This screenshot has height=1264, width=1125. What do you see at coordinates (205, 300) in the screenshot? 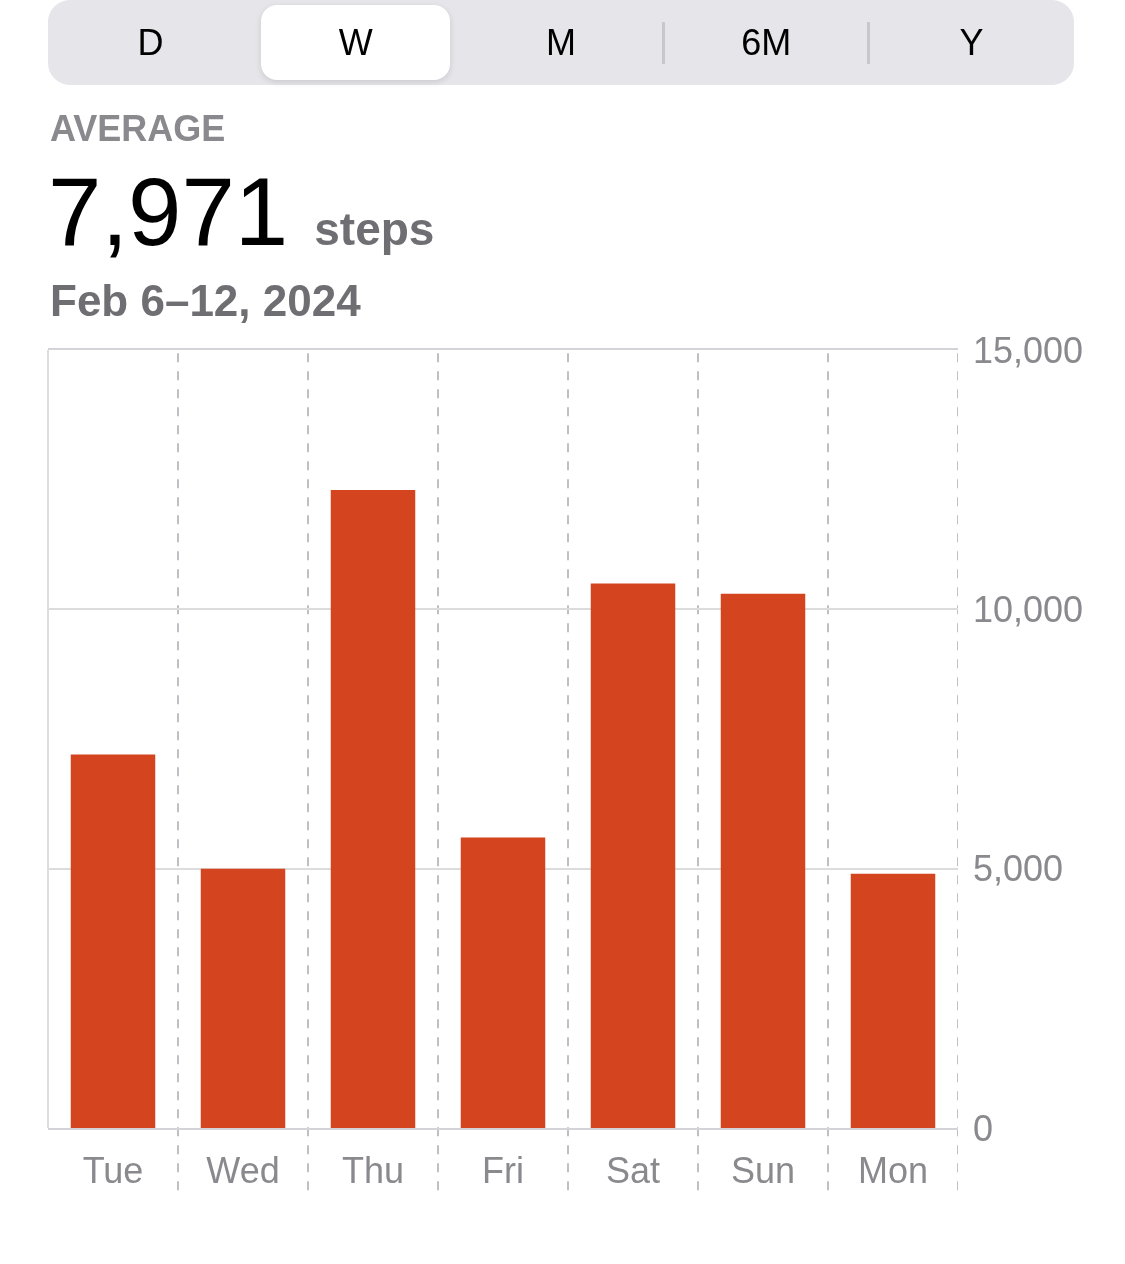
I see `chart-subtitle: Feb 6–12, 2024` at bounding box center [205, 300].